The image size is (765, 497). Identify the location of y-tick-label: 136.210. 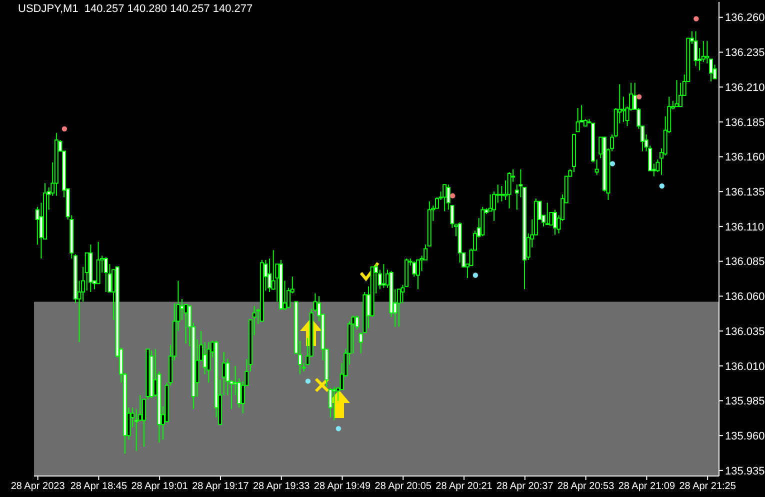
(745, 88).